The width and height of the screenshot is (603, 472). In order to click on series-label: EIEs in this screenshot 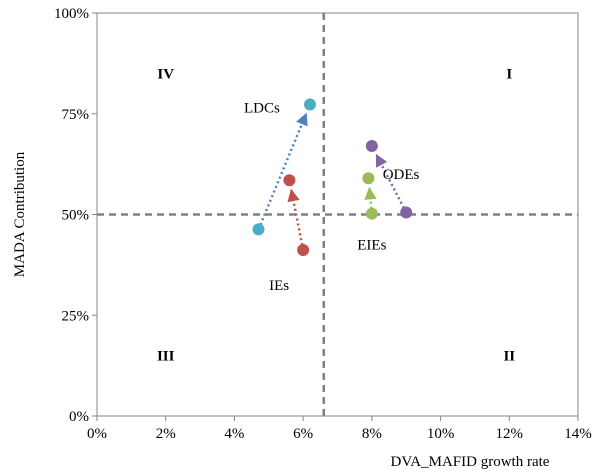, I will do `click(371, 246)`.